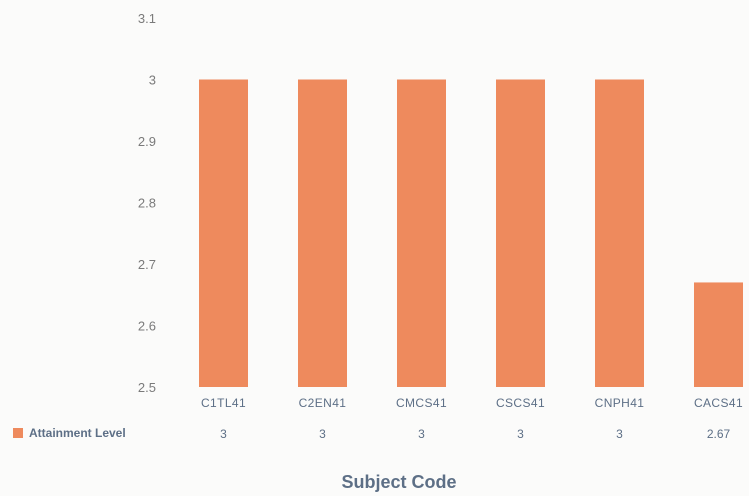  I want to click on y-tick-label: 3.1, so click(147, 18).